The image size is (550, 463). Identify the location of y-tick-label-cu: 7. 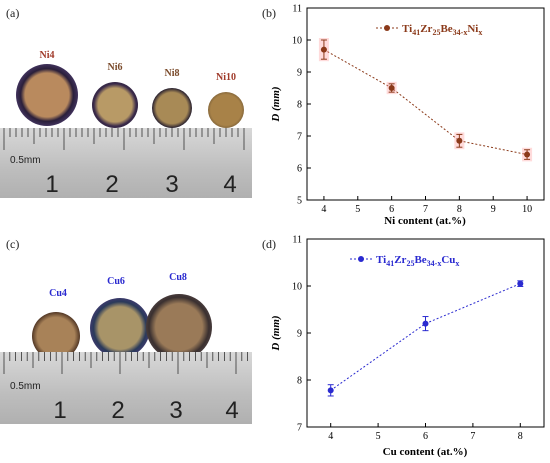
(299, 428).